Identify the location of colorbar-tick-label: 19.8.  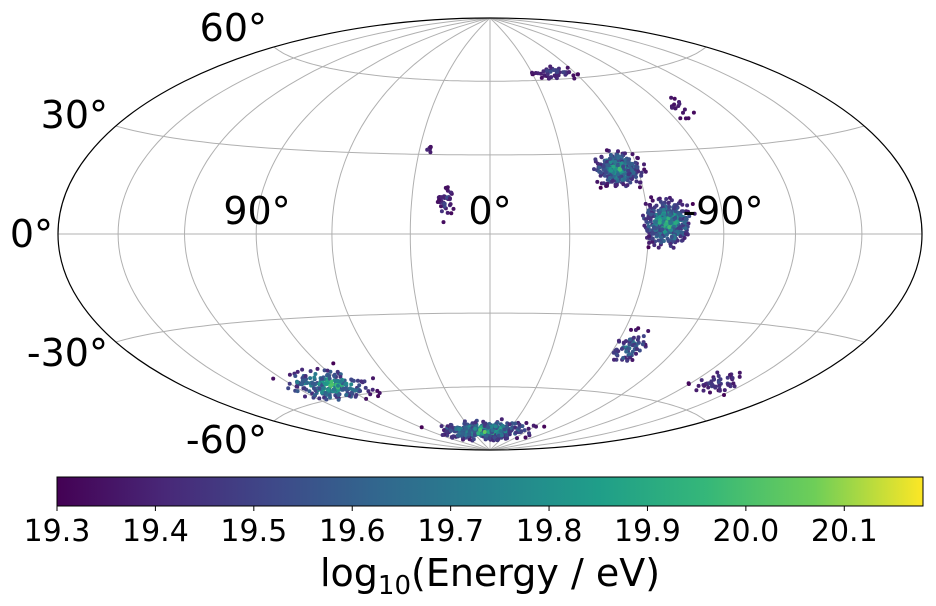
(549, 531).